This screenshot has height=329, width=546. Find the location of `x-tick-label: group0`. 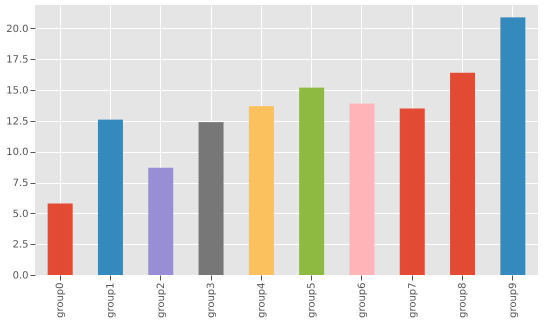

x-tick-label: group0 is located at coordinates (60, 300).